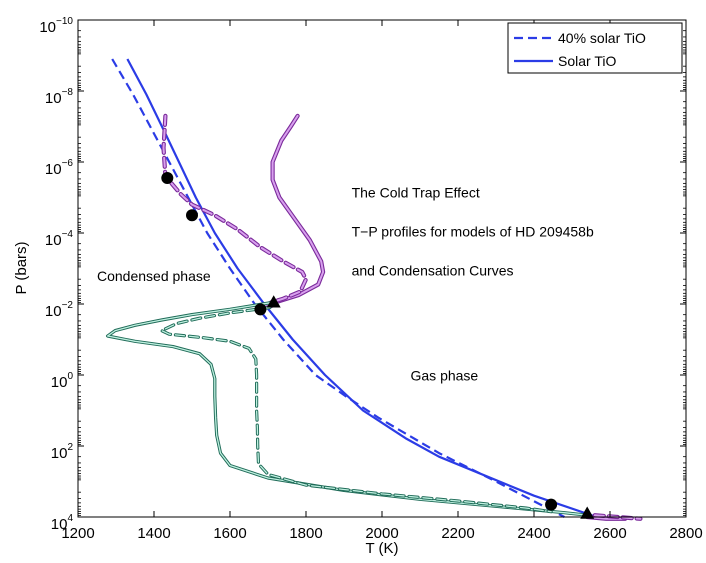 This screenshot has height=563, width=706. I want to click on y-tick-label: 10⁰, so click(62, 381).